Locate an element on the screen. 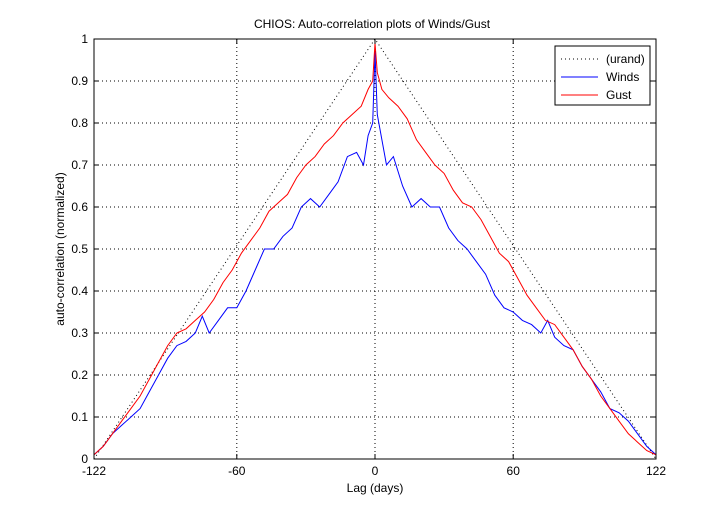  x-tick-label: 0 is located at coordinates (375, 471).